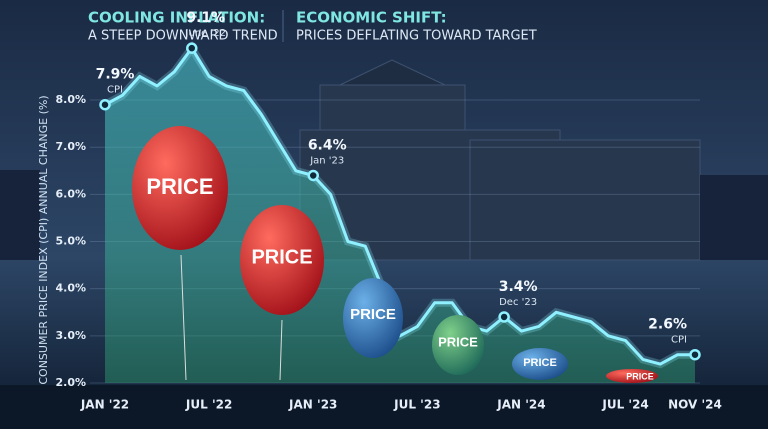  Describe the element at coordinates (70, 146) in the screenshot. I see `y-tick-label: 7.0%` at that location.